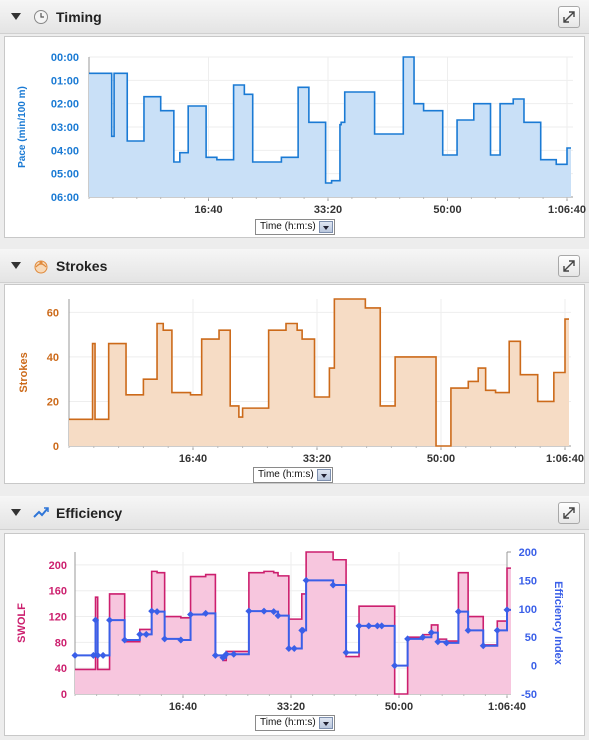 The image size is (589, 740). I want to click on y-tick-label: 40, so click(53, 358).